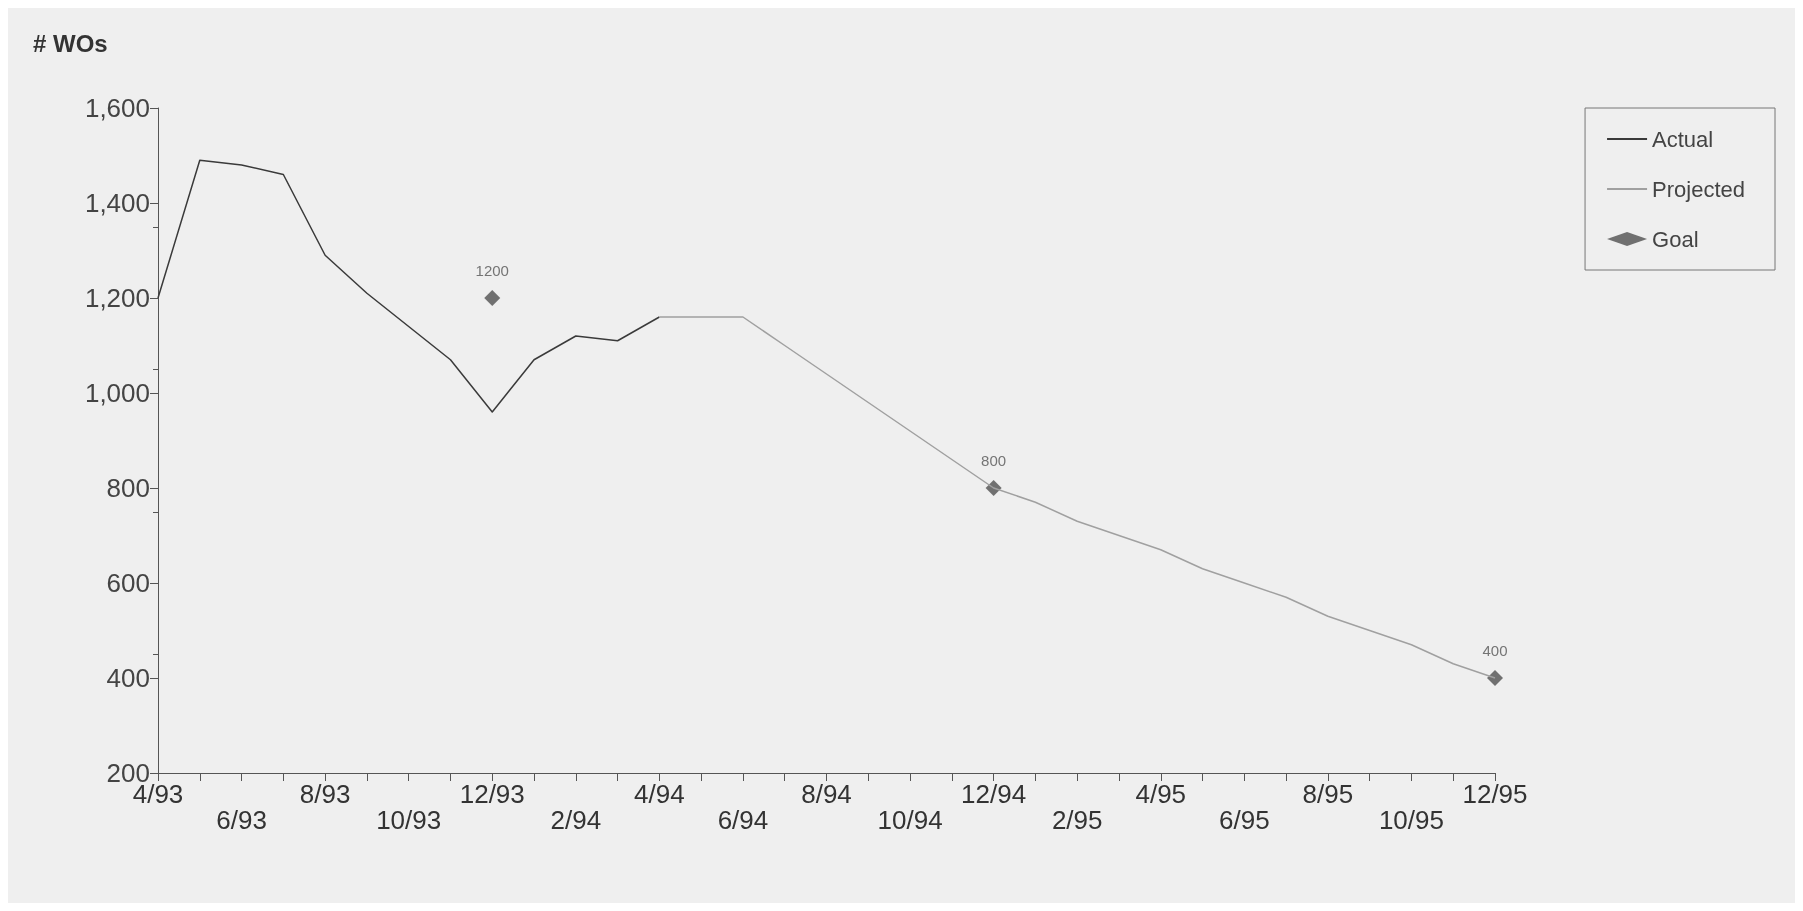 Image resolution: width=1803 pixels, height=911 pixels. I want to click on x-tick-label: 12/93, so click(492, 794).